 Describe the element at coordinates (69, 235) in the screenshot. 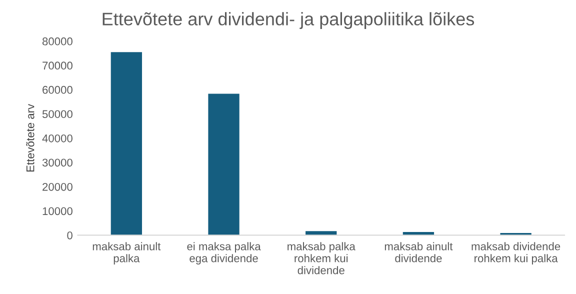

I see `y-tick-label: 0` at that location.